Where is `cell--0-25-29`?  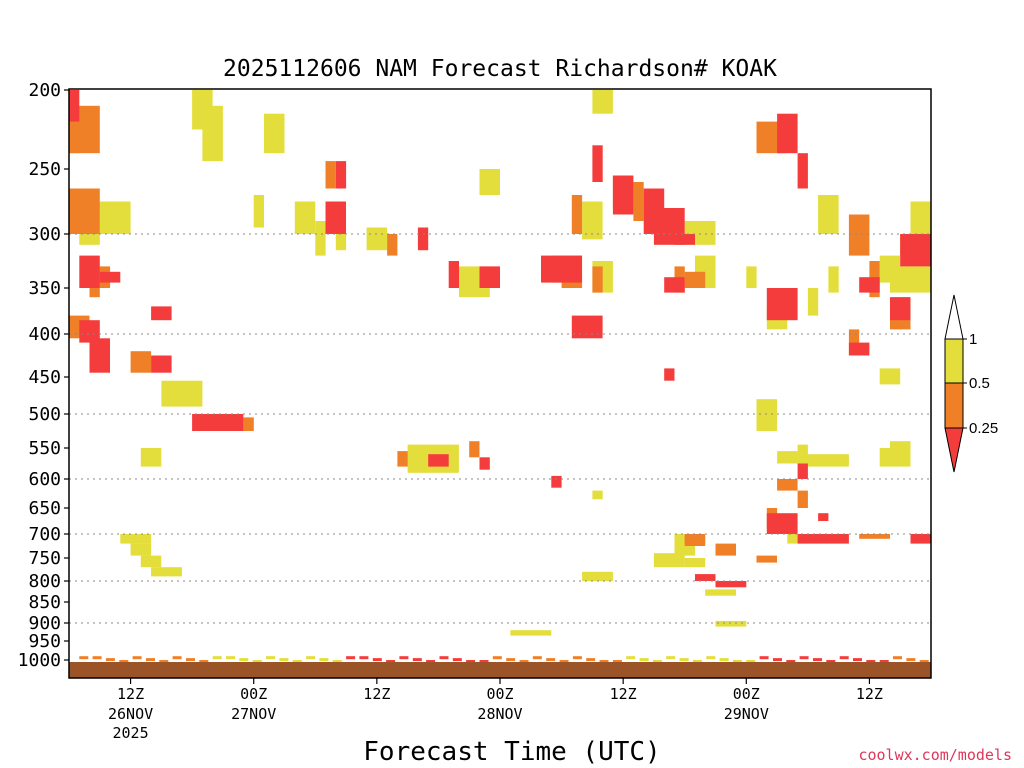 cell--0-25-29 is located at coordinates (823, 517).